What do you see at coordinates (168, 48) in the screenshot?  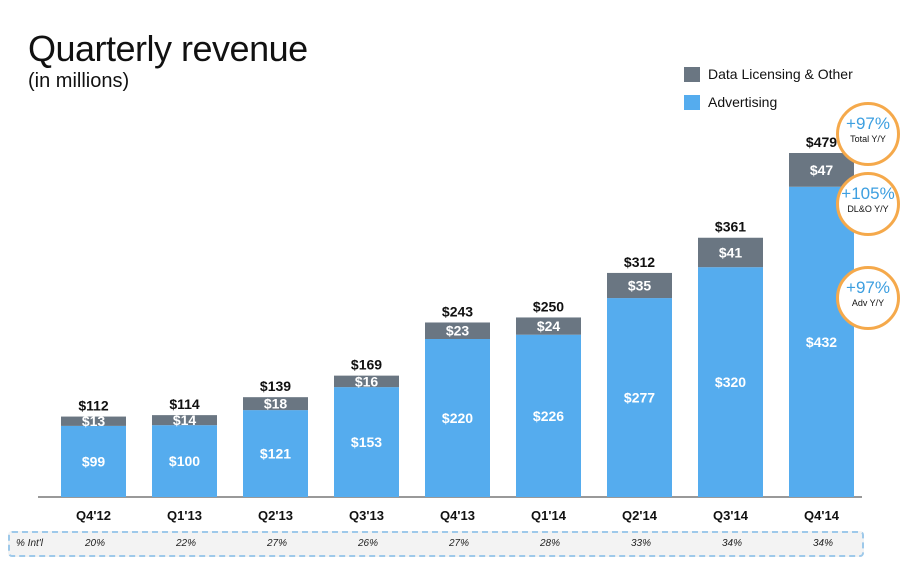 I see `chart-title: Quarterly revenue` at bounding box center [168, 48].